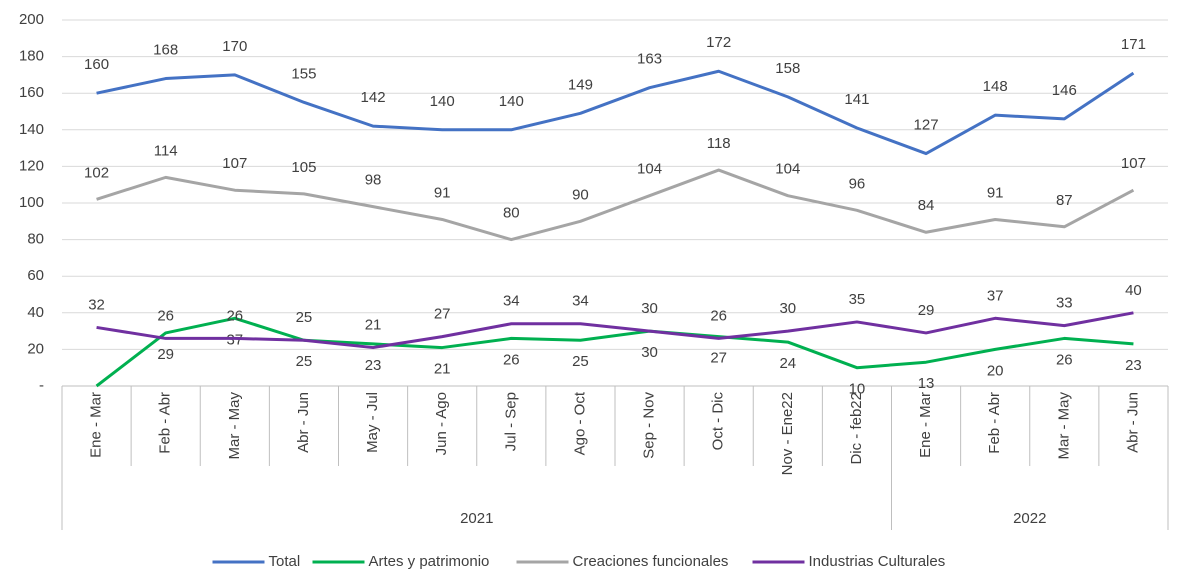 This screenshot has height=578, width=1193. Describe the element at coordinates (96, 64) in the screenshot. I see `data-label: 160` at that location.